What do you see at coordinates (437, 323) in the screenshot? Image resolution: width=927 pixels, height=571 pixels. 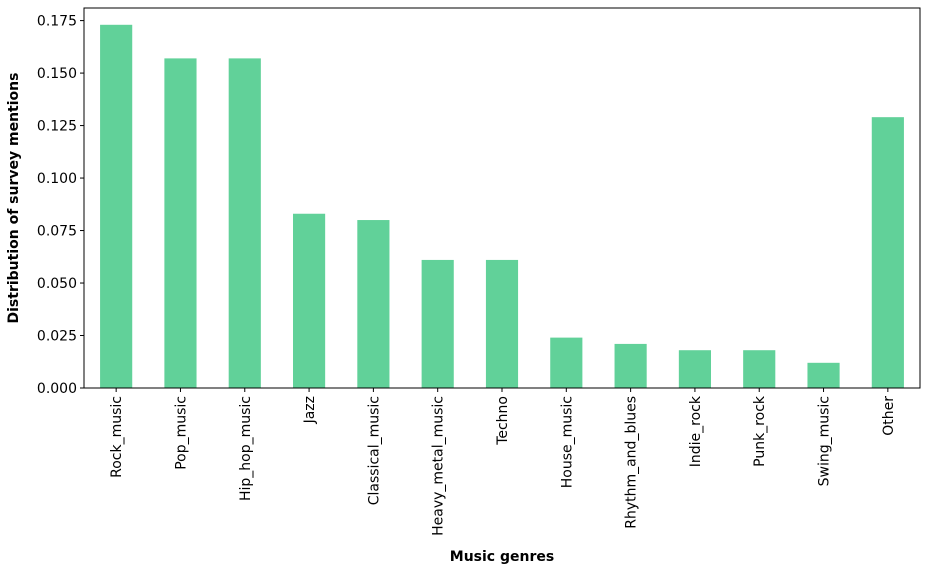 I see `bar-heavy-metal-music` at bounding box center [437, 323].